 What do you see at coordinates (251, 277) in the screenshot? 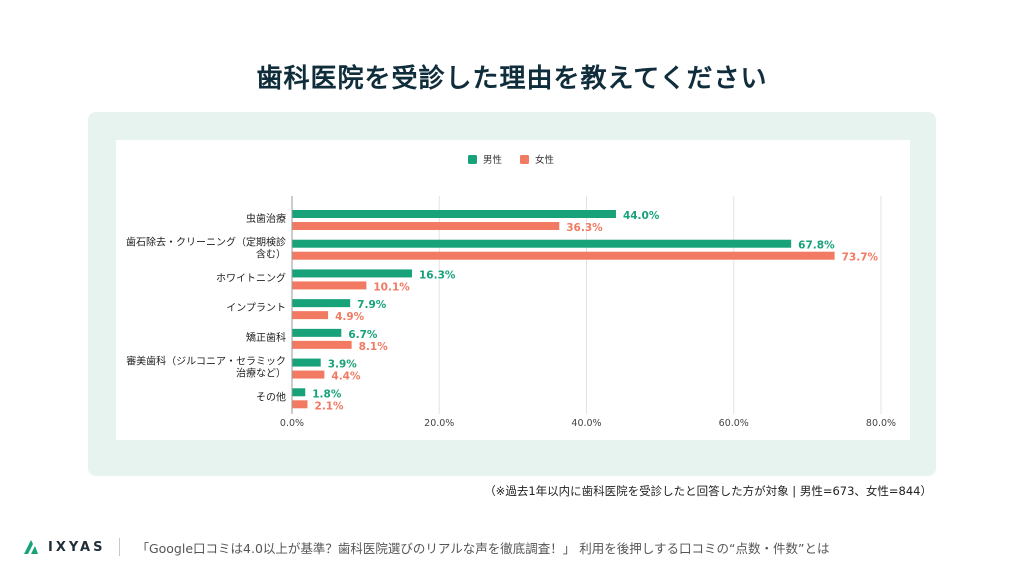
I see `category-label: ホワイトニング` at bounding box center [251, 277].